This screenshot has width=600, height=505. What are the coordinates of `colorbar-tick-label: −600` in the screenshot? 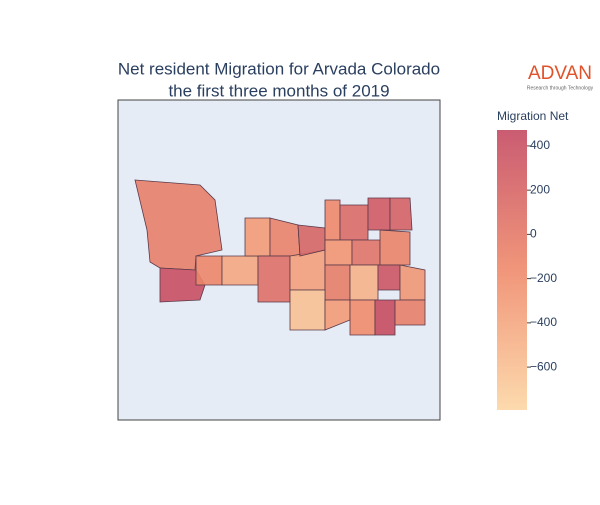 It's located at (543, 366).